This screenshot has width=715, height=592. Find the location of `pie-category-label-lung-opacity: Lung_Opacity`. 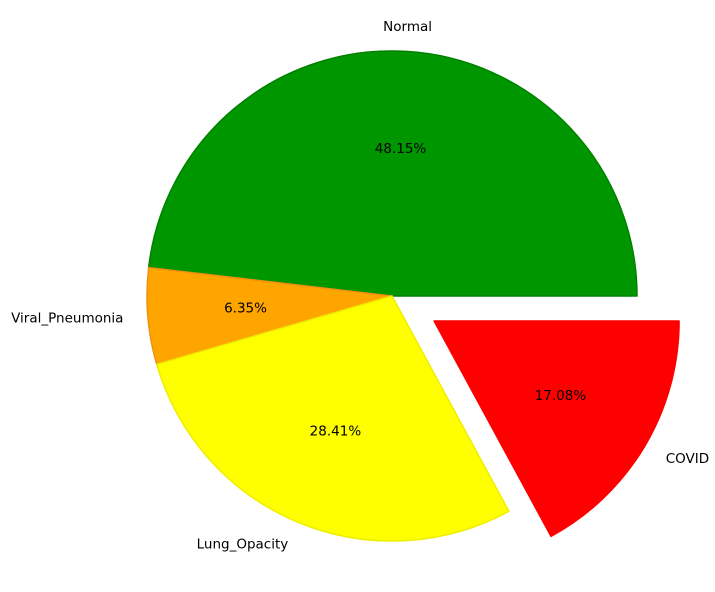

pie-category-label-lung-opacity: Lung_Opacity is located at coordinates (243, 545).